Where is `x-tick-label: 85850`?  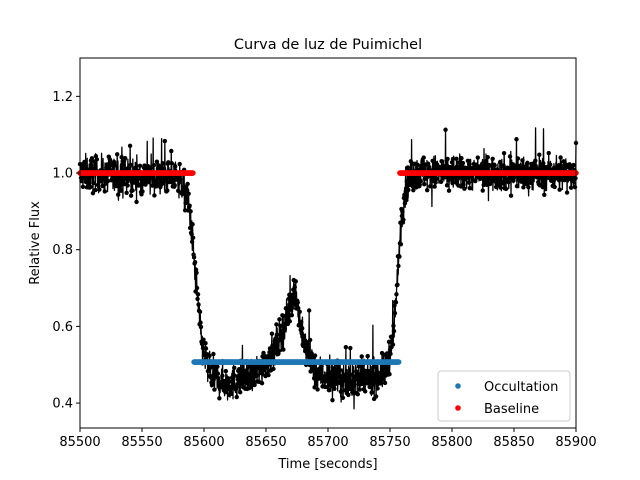 x-tick-label: 85850 is located at coordinates (513, 442).